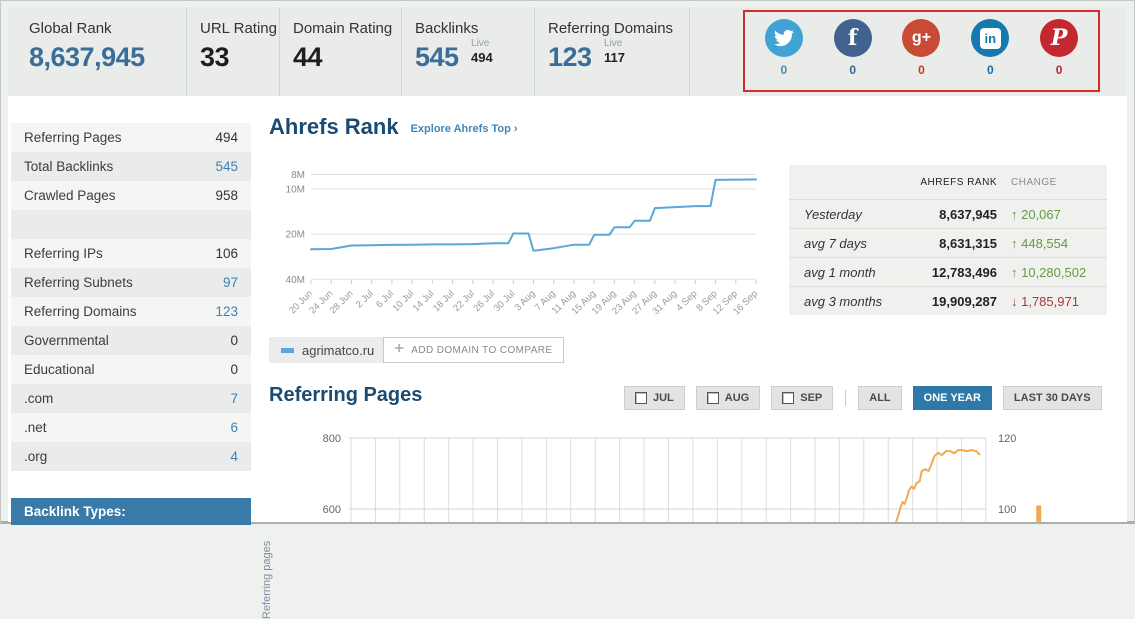 The width and height of the screenshot is (1135, 619). I want to click on sidebar-row-value: 123, so click(226, 311).